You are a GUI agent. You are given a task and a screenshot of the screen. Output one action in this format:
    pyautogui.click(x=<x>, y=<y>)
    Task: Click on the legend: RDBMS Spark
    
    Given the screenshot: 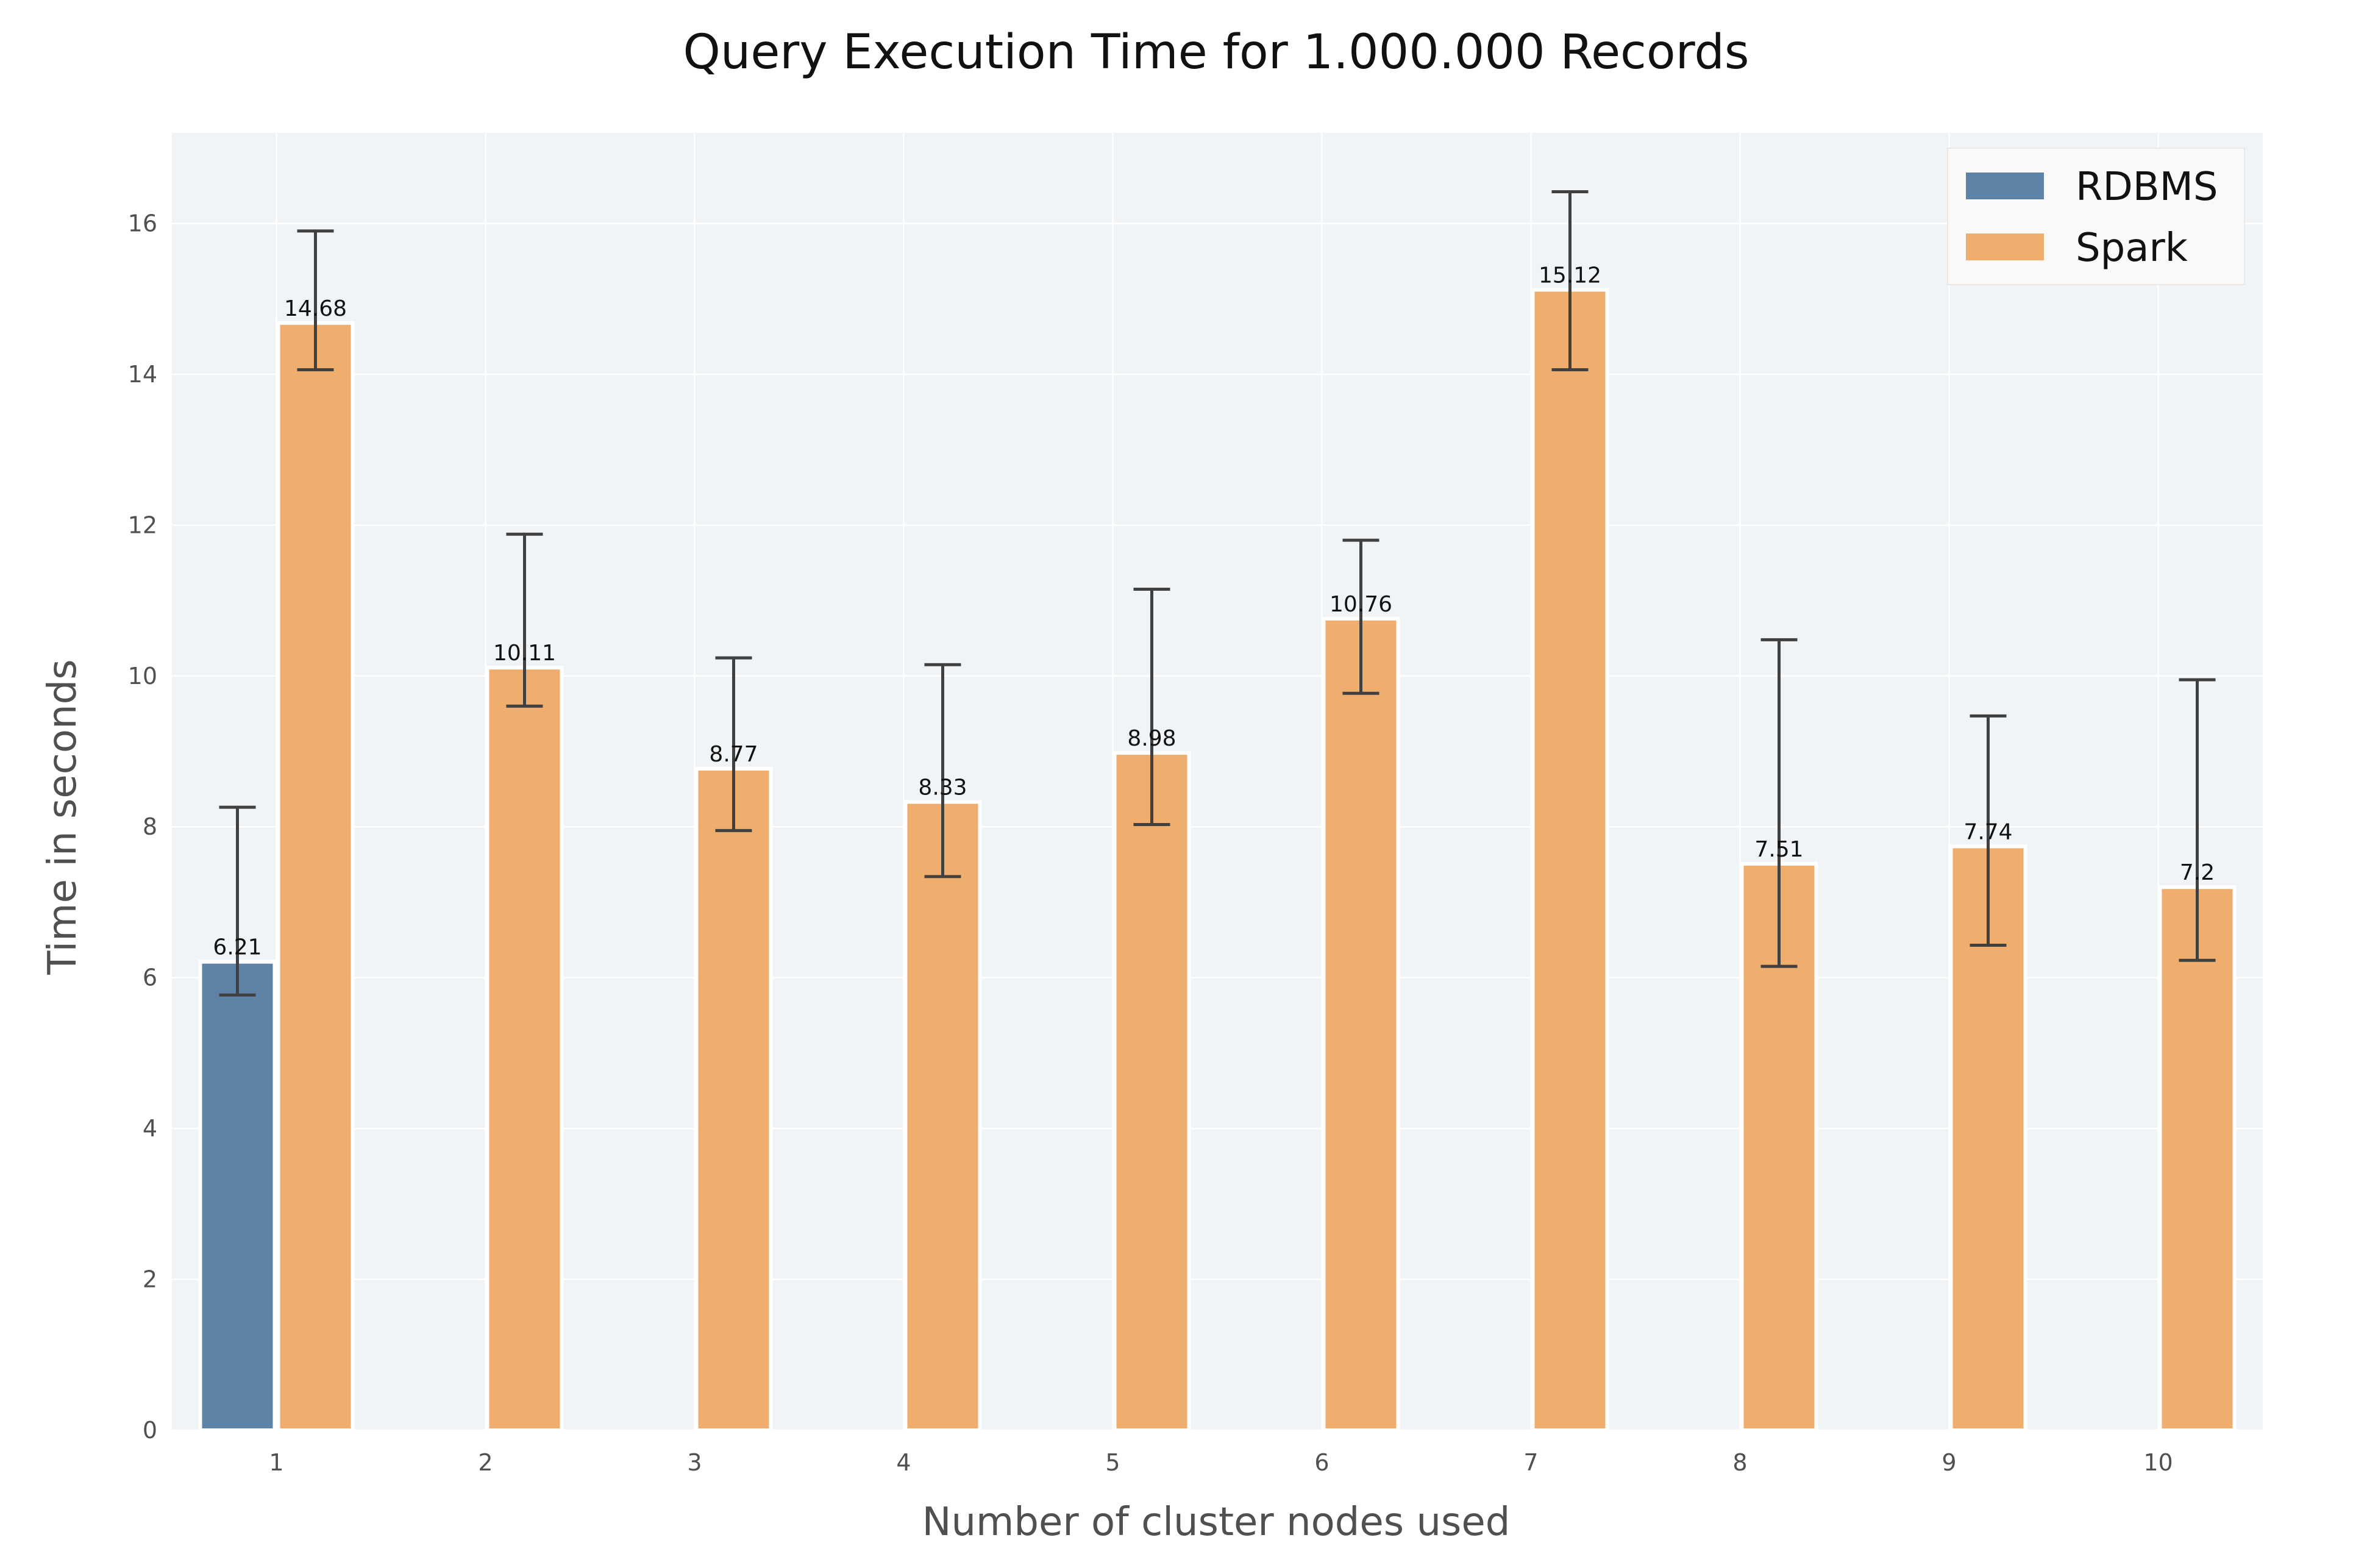 What is the action you would take?
    pyautogui.click(x=2096, y=217)
    